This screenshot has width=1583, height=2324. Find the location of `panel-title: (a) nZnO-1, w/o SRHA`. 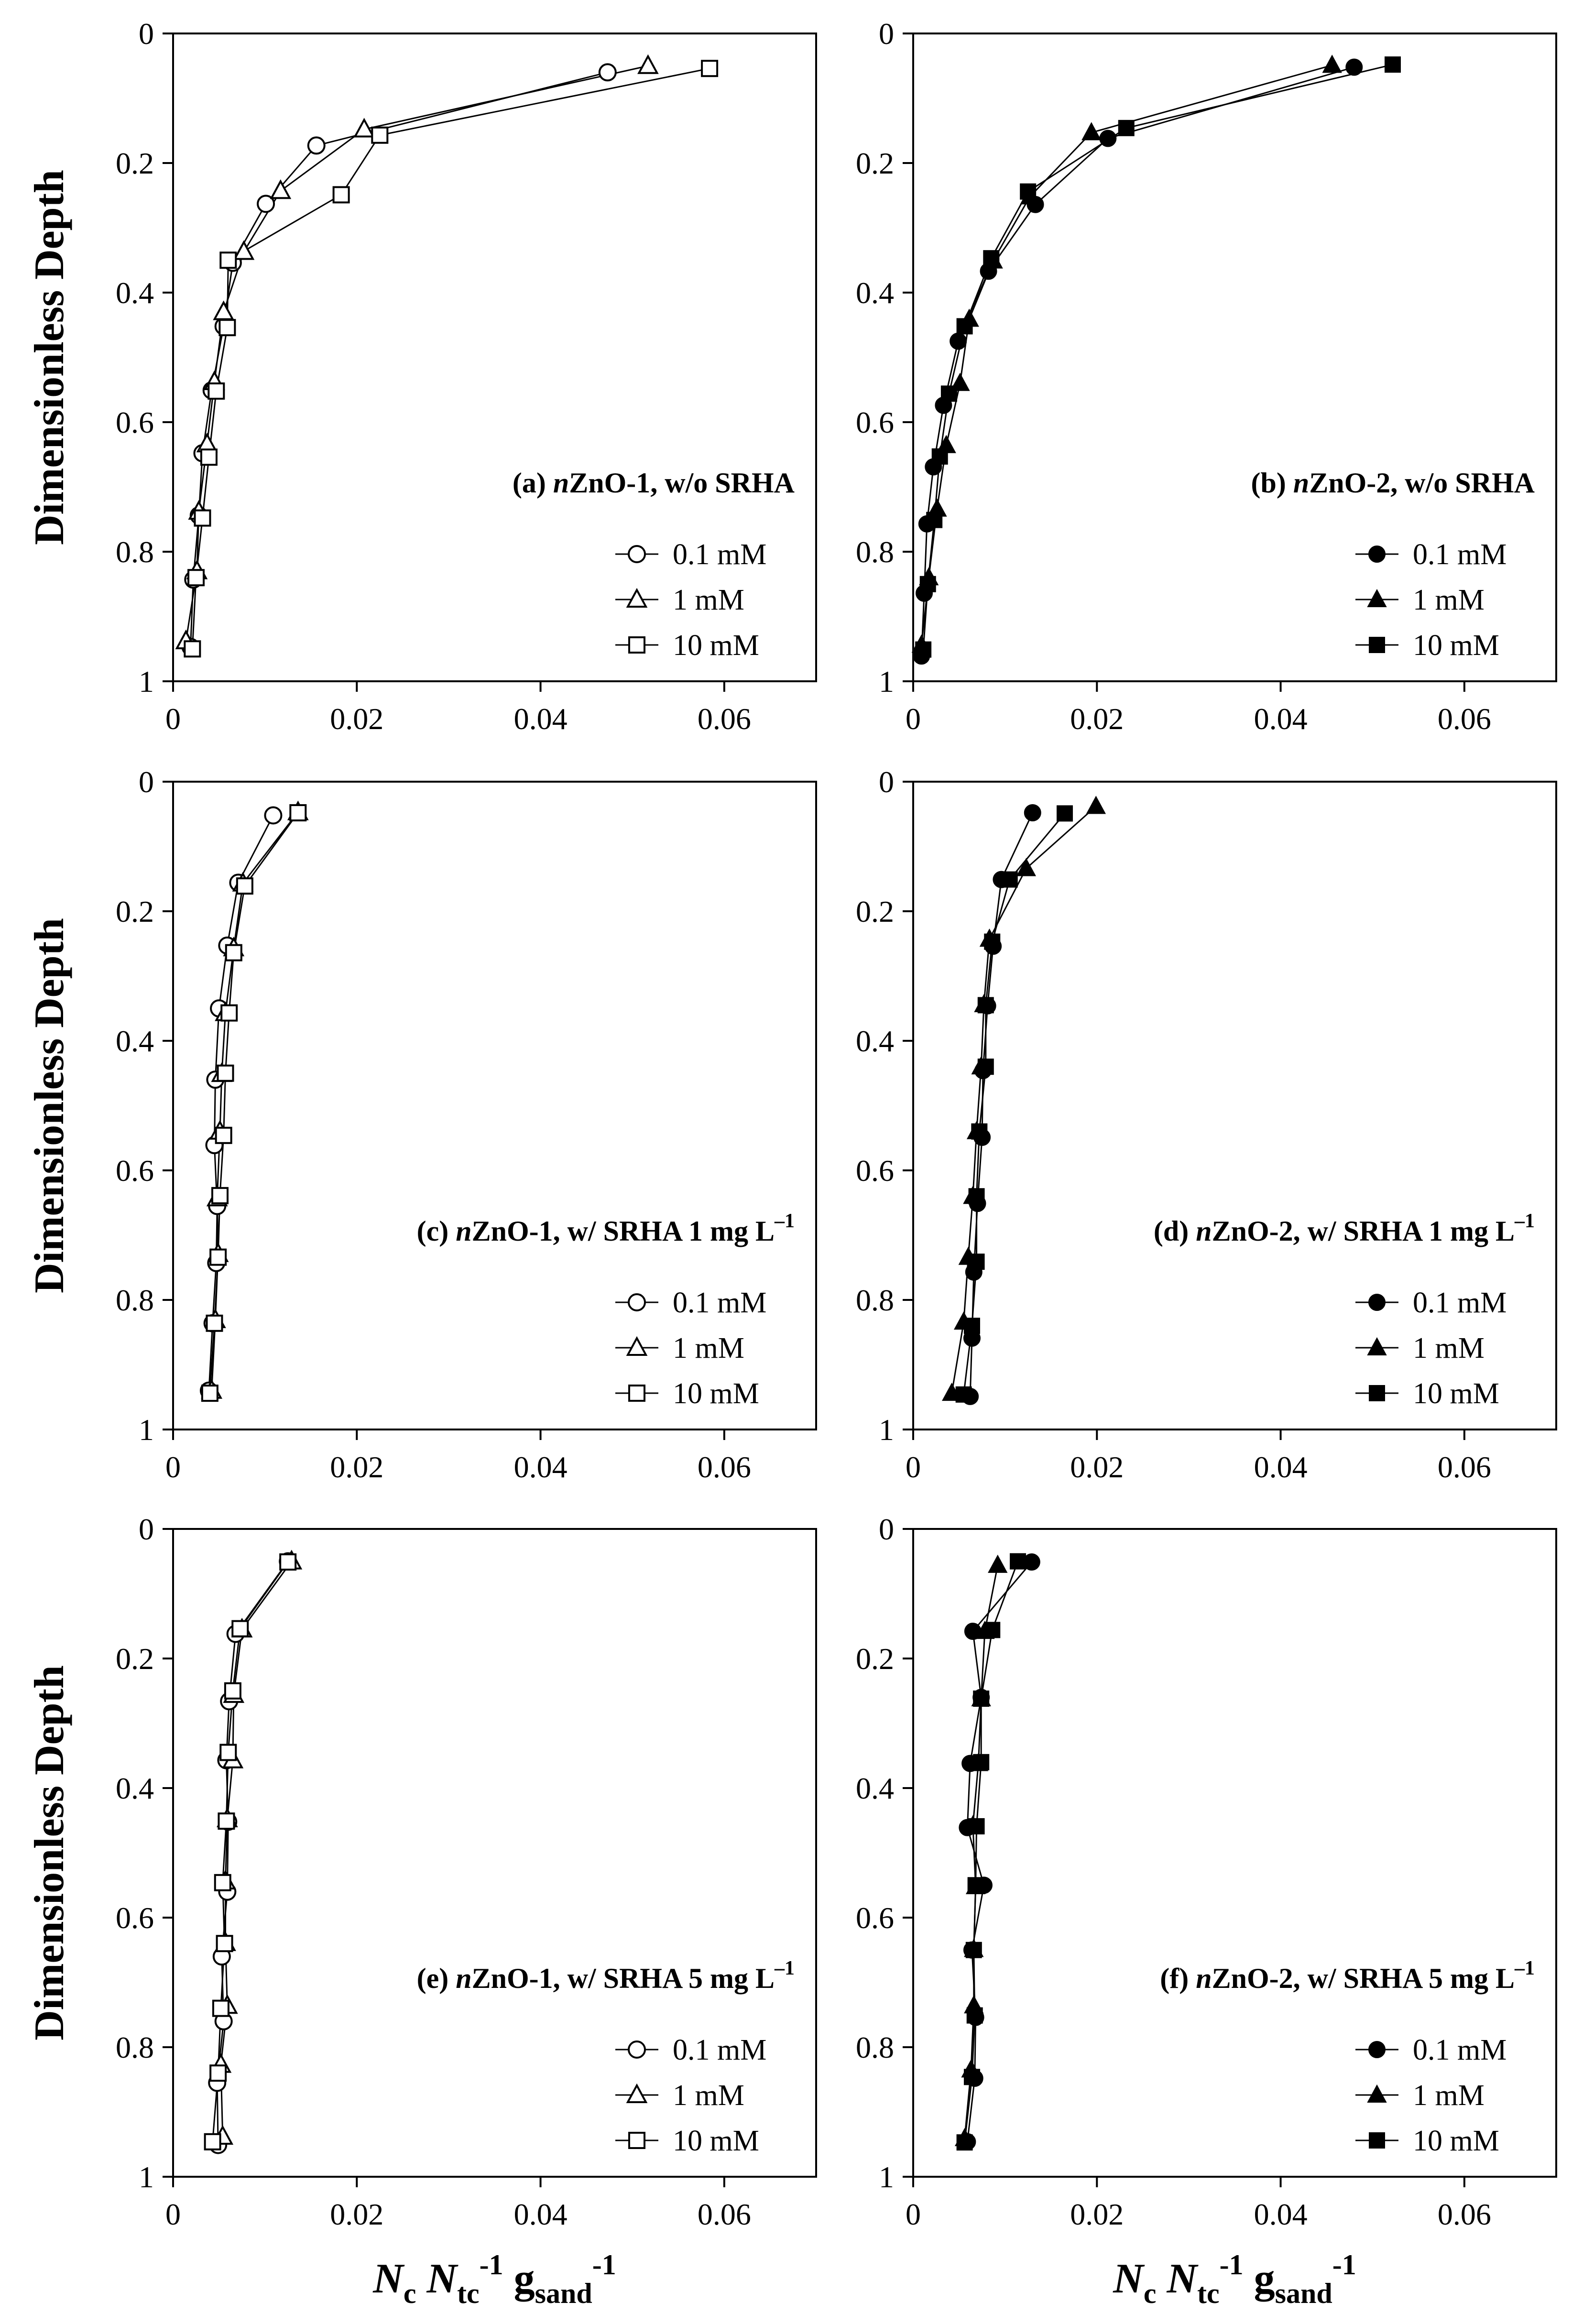

panel-title: (a) nZnO-1, w/o SRHA is located at coordinates (654, 483).